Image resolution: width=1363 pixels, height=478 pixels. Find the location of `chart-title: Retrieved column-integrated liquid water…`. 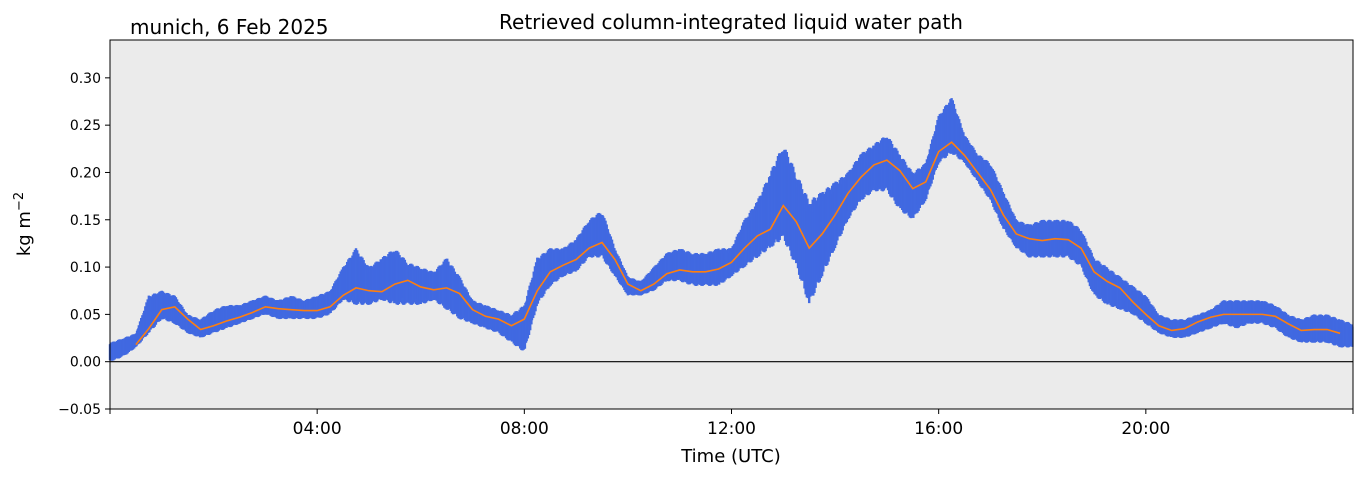

chart-title: Retrieved column-integrated liquid water… is located at coordinates (731, 22).